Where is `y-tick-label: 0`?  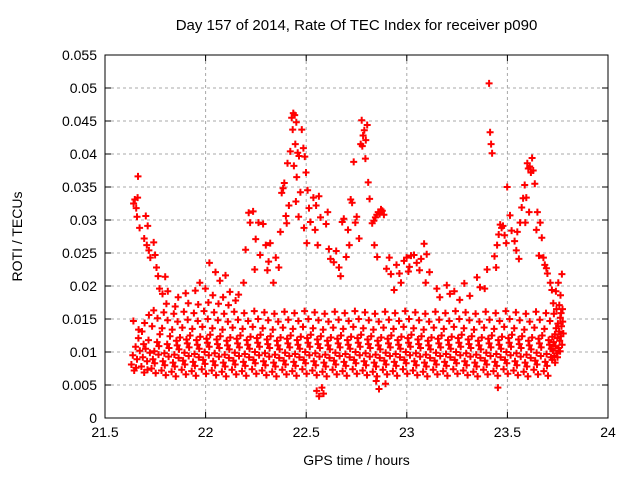
y-tick-label: 0 is located at coordinates (93, 418).